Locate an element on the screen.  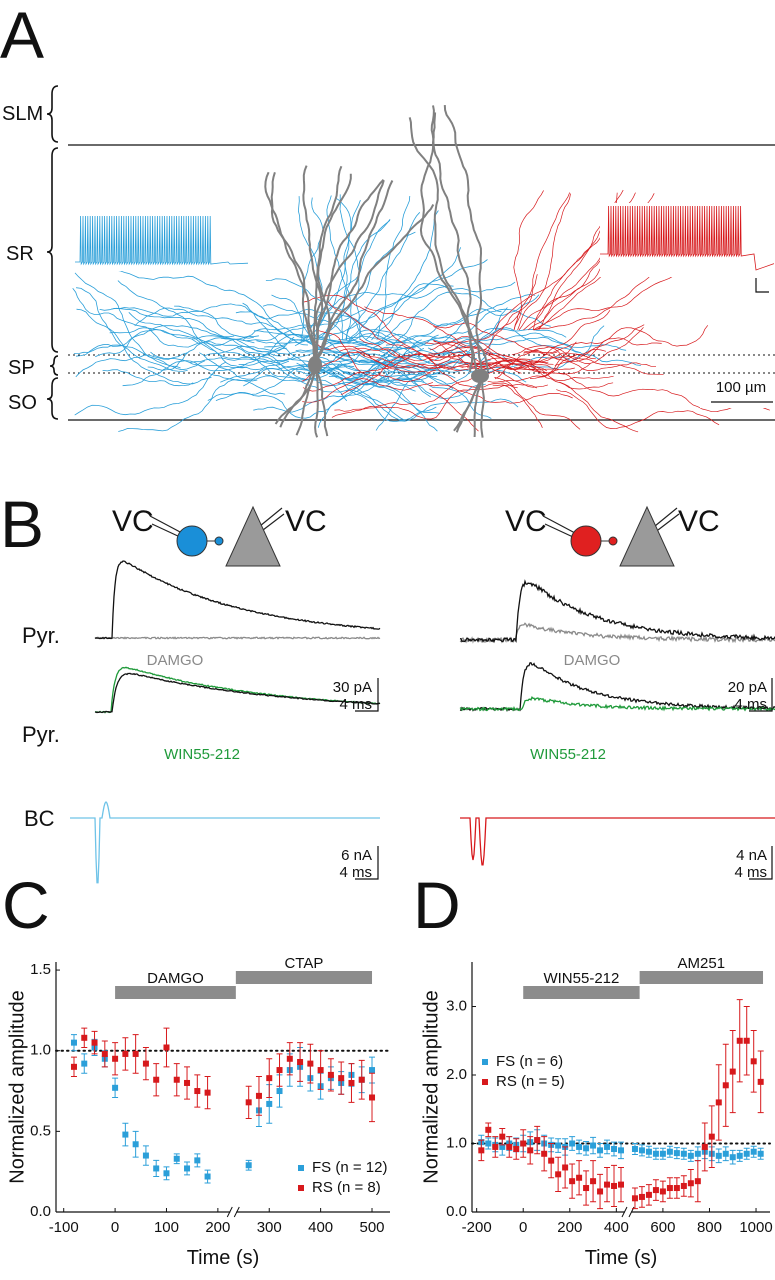
y-tick-label: 0.0 is located at coordinates (40, 1211).